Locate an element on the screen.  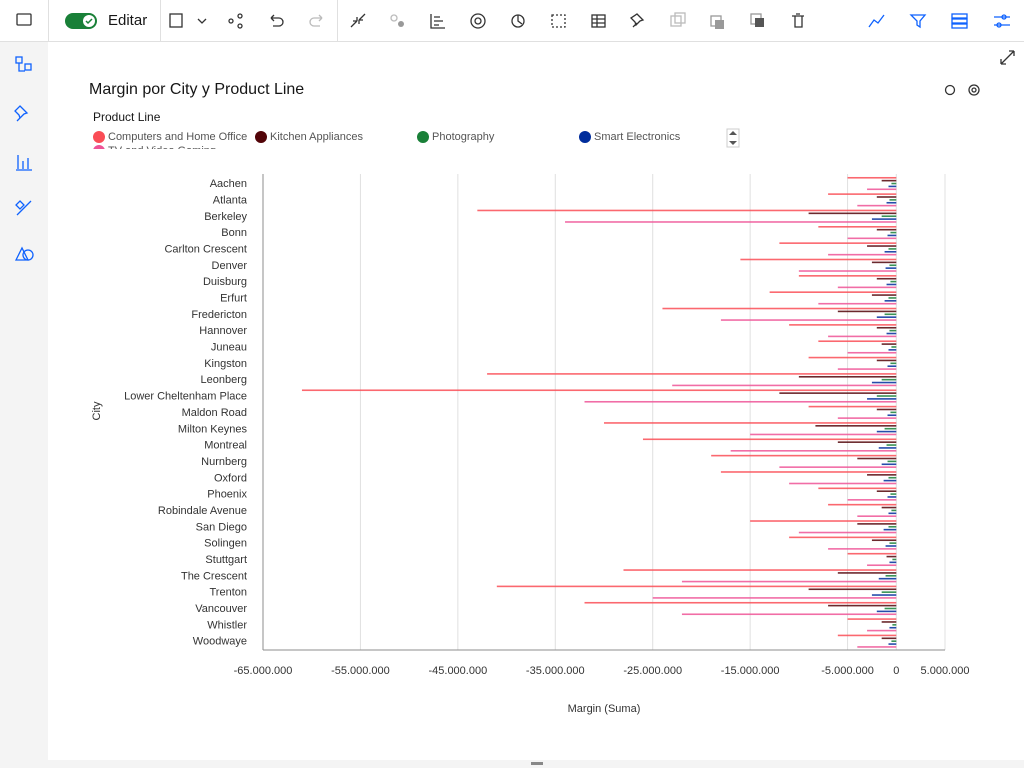
x-tick-label: -5.000.000 is located at coordinates (847, 671).